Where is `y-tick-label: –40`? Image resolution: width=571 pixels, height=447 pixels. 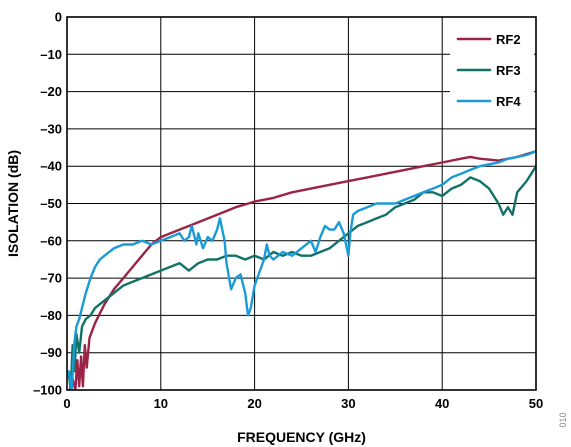
y-tick-label: –40 is located at coordinates (51, 166).